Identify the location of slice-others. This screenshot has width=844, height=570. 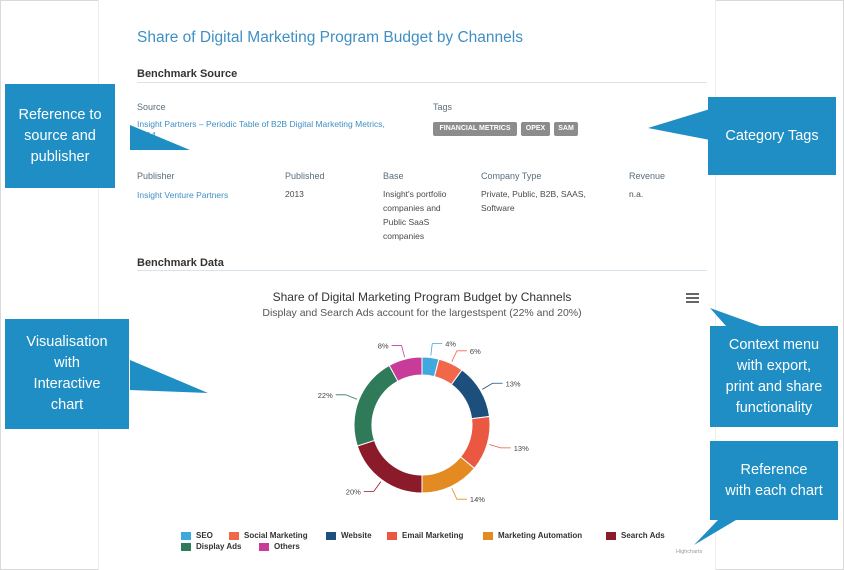
(405, 369).